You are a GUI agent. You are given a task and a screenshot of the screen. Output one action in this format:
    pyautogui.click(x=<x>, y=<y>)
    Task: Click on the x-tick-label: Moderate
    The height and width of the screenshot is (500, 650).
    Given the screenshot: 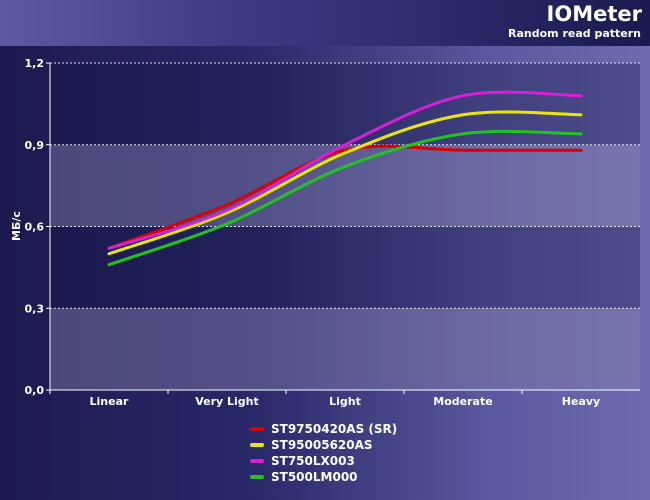 What is the action you would take?
    pyautogui.click(x=462, y=401)
    